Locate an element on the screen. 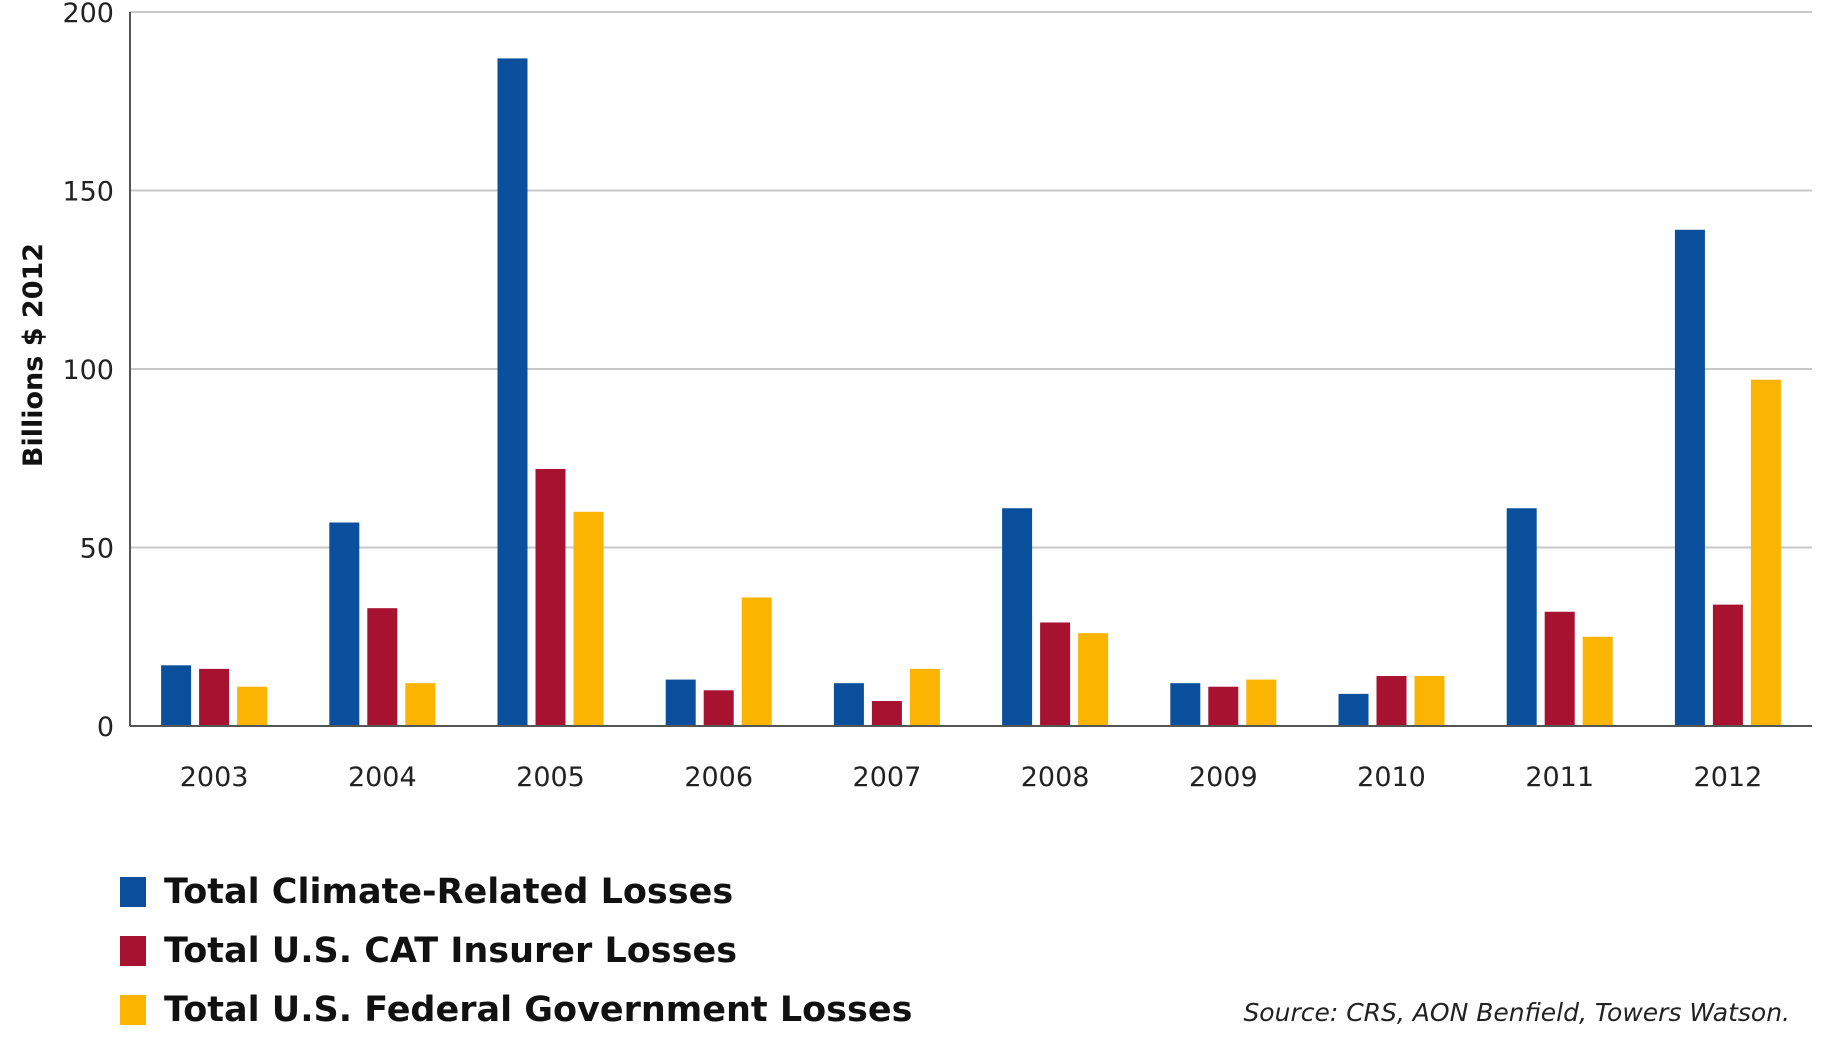 The width and height of the screenshot is (1824, 1039). legend-item-climate: Total Climate-Related Losses is located at coordinates (516, 891).